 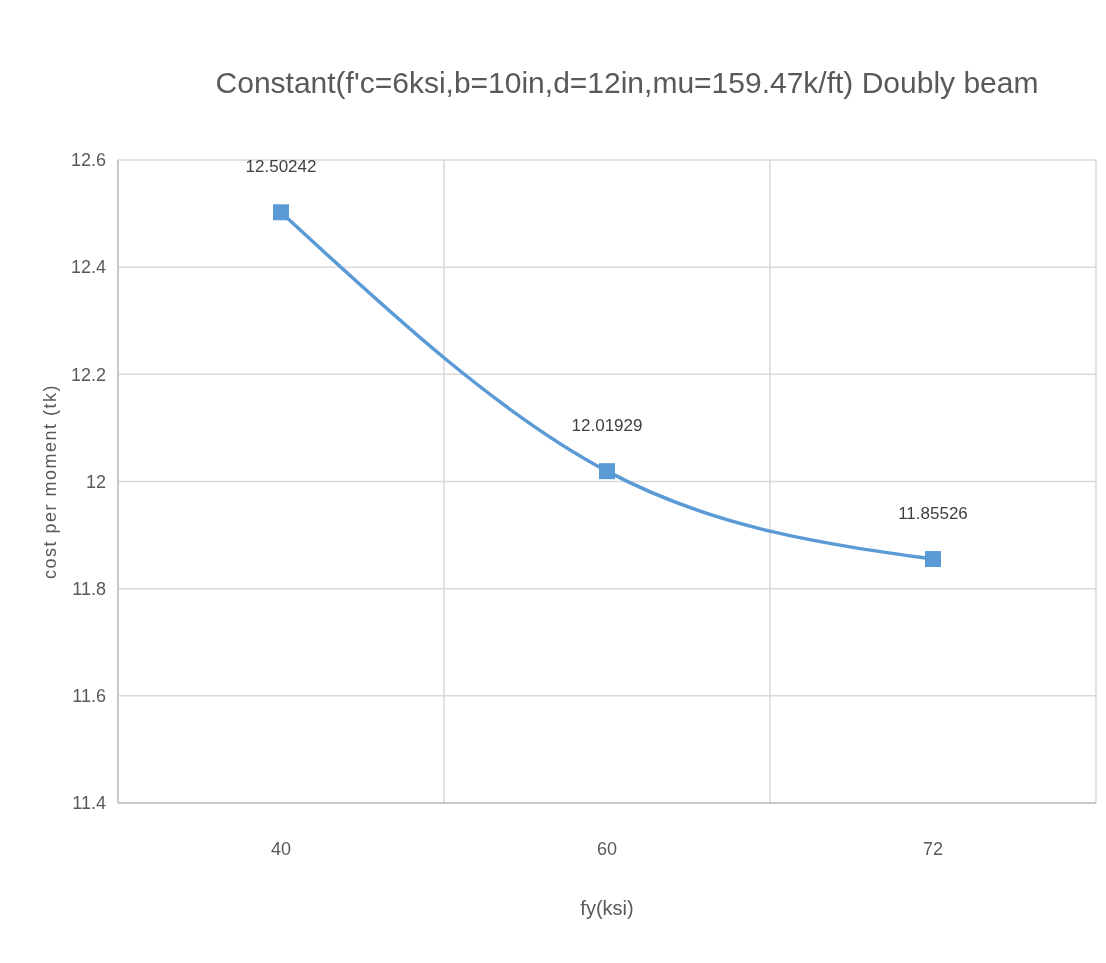 I want to click on y-tick-label: 12.6, so click(x=88, y=160).